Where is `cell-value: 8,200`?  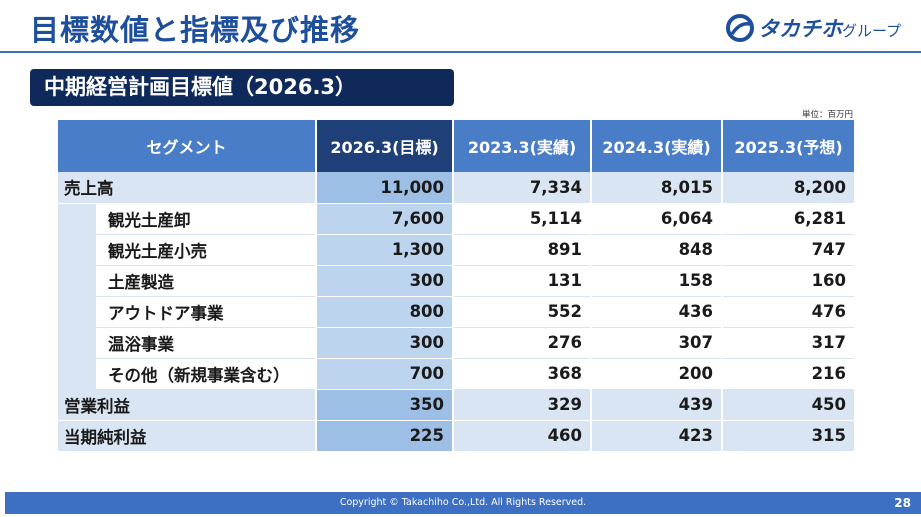
cell-value: 8,200 is located at coordinates (788, 188).